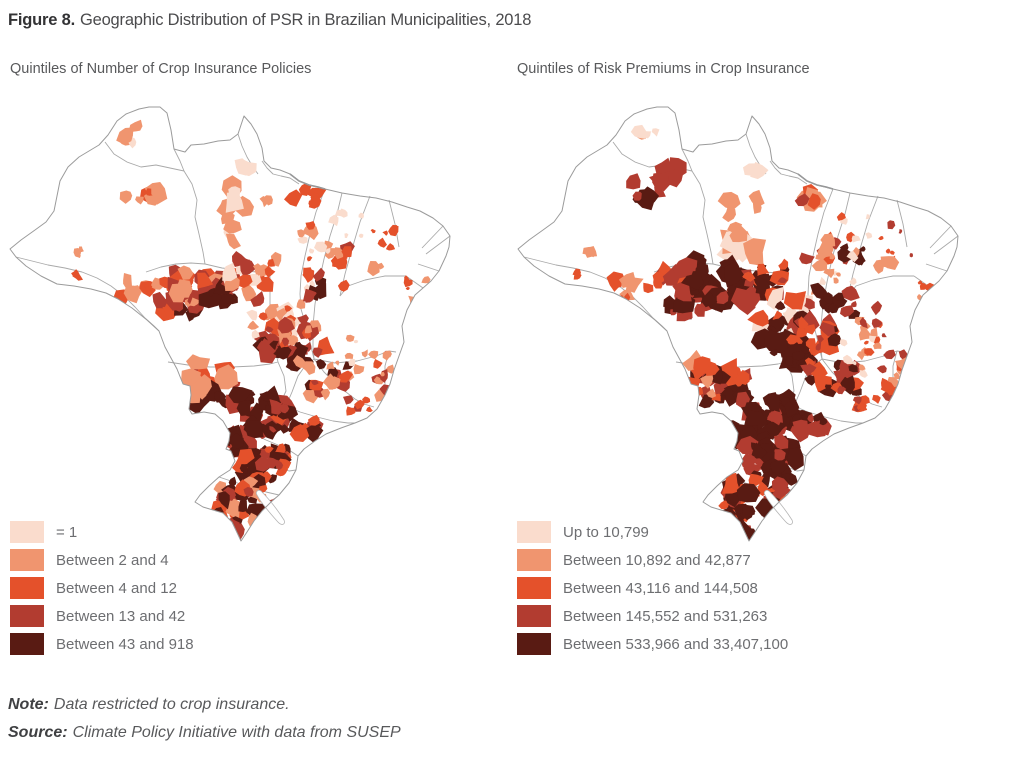 The image size is (1024, 763). What do you see at coordinates (606, 532) in the screenshot?
I see `legend-label: Up to 10,799` at bounding box center [606, 532].